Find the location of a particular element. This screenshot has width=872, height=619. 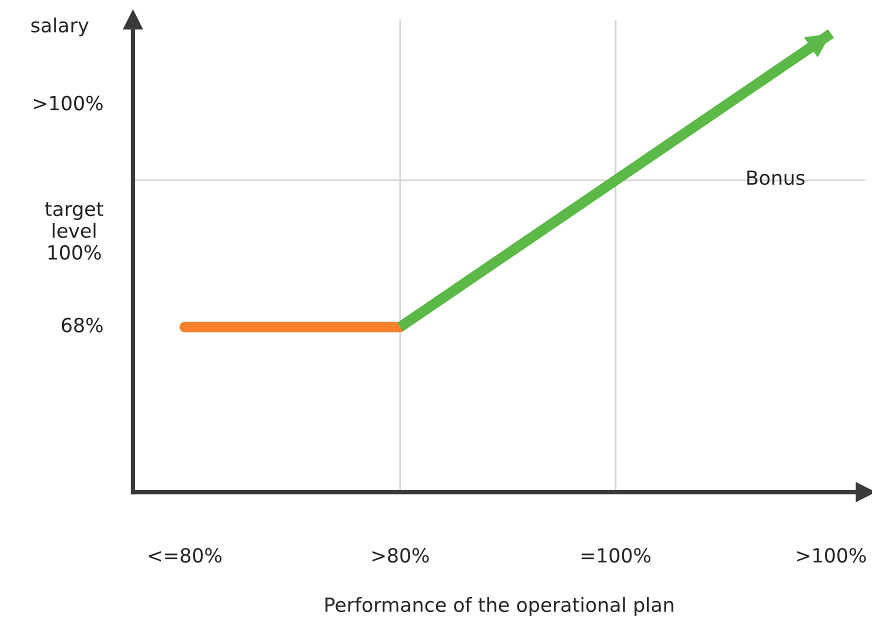

x-tick-label: <=80% is located at coordinates (185, 555).